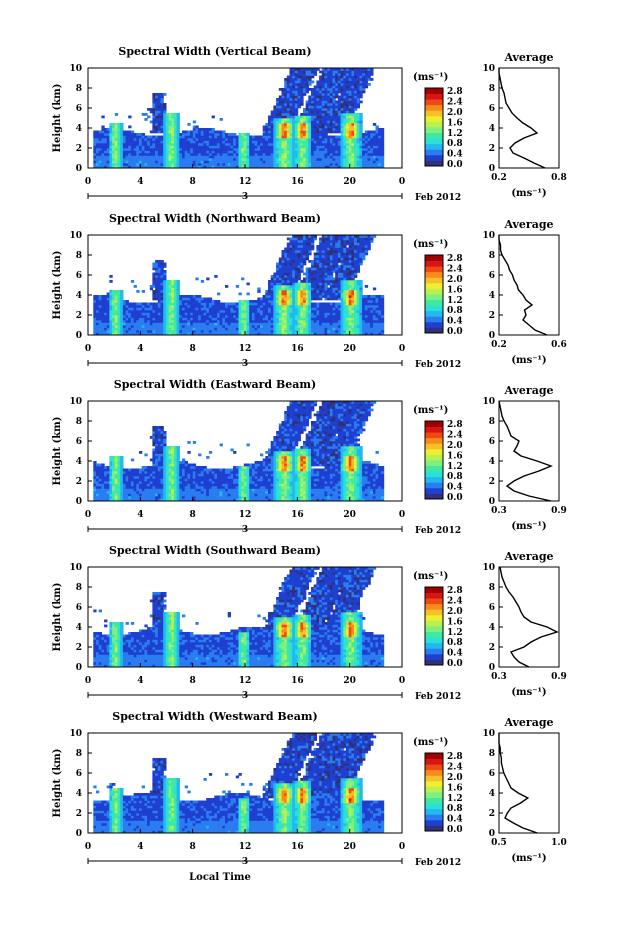 Image resolution: width=622 pixels, height=929 pixels. I want to click on colorbar-swatch, so click(434, 102).